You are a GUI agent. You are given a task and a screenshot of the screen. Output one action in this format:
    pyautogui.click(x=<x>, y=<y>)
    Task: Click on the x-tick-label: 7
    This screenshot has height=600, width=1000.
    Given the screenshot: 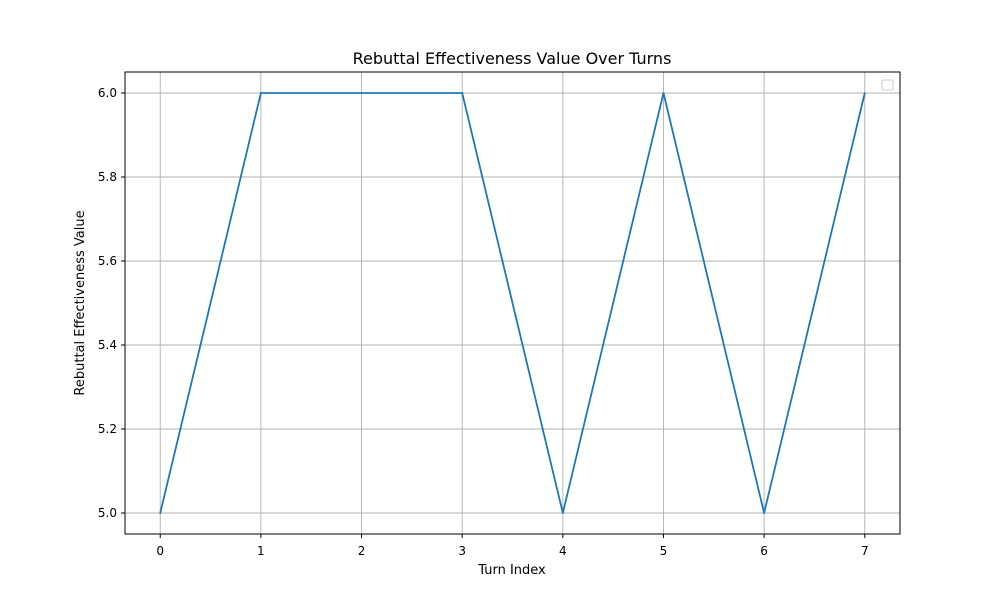 What is the action you would take?
    pyautogui.click(x=865, y=551)
    